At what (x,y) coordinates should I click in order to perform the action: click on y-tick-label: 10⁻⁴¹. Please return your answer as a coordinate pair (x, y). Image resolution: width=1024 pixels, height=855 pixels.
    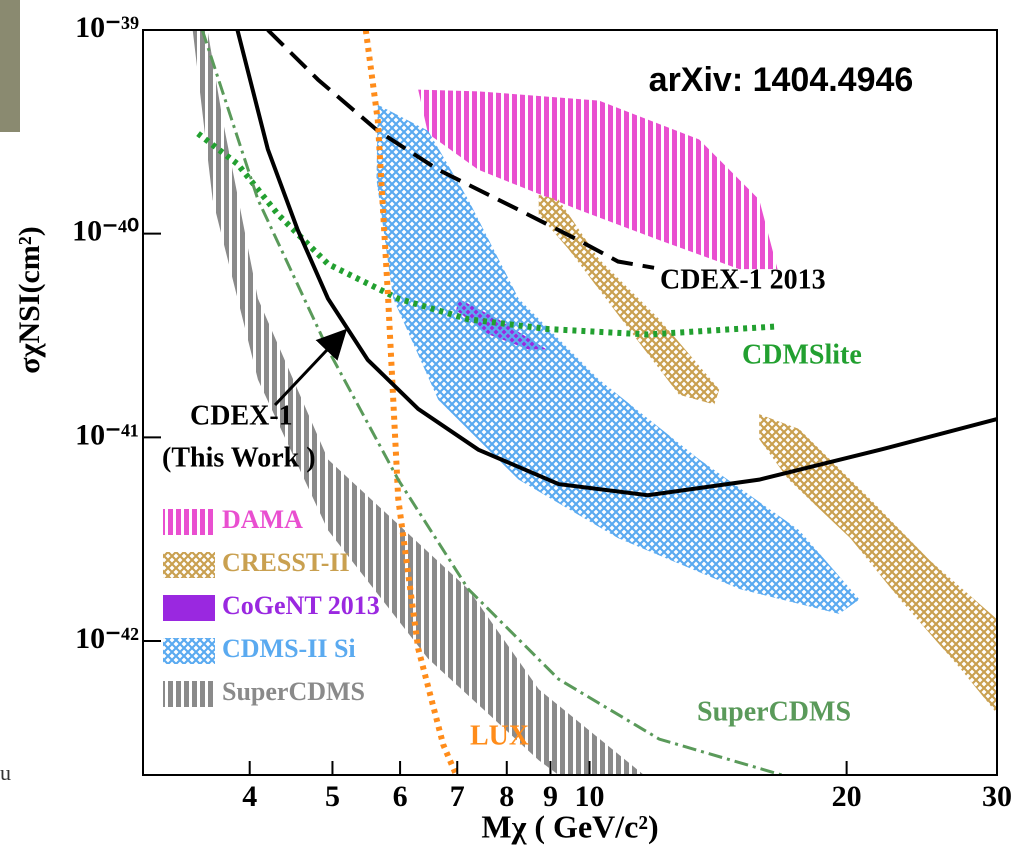
    Looking at the image, I should click on (107, 434).